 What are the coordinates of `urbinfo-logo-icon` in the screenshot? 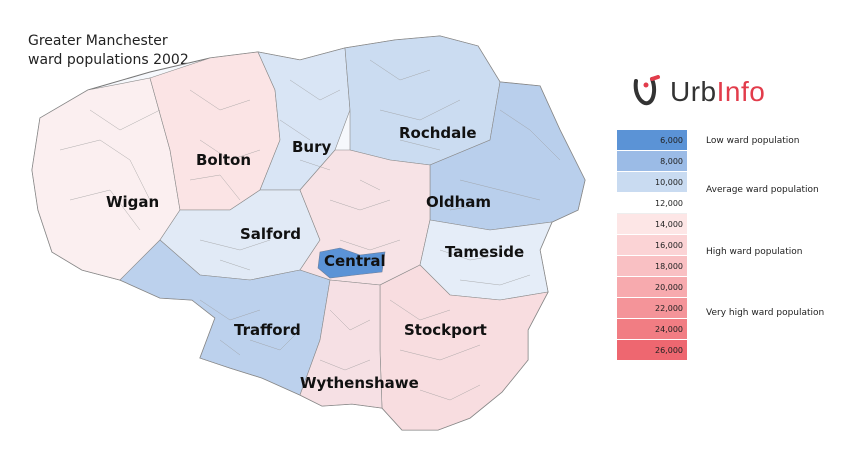 It's located at (646, 90).